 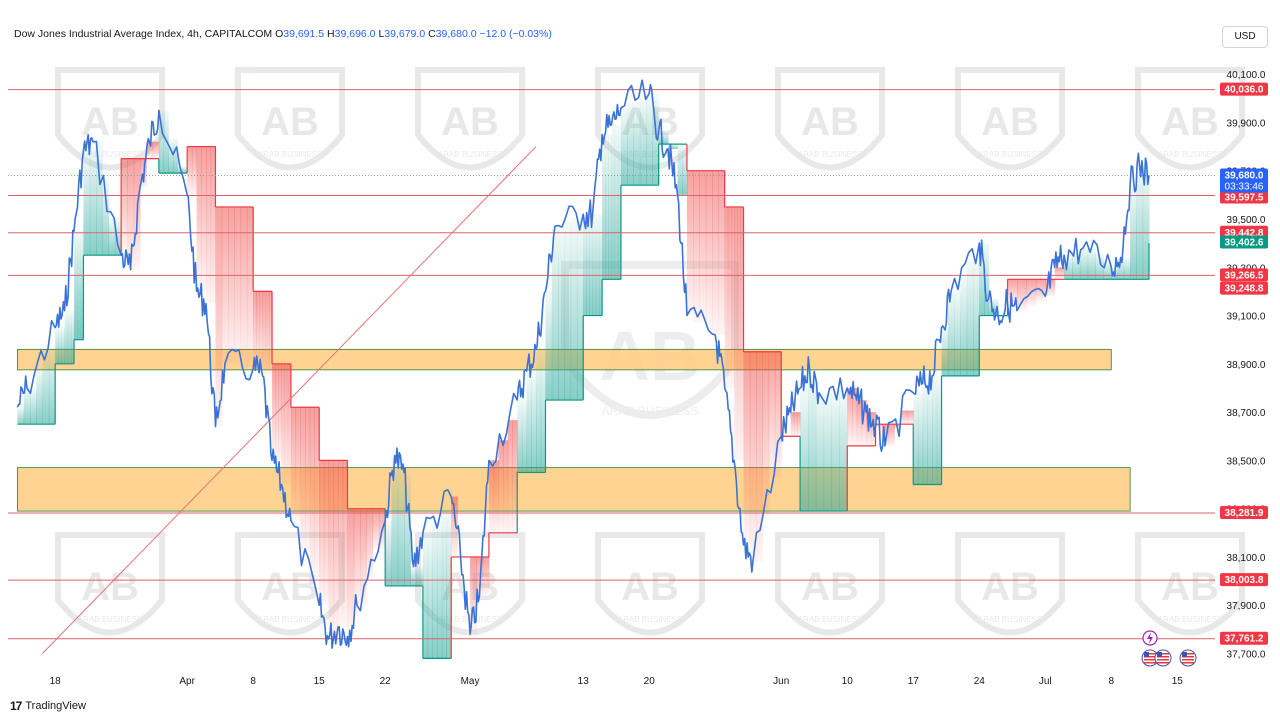 I want to click on x-axis-tick-label: Jul, so click(x=1045, y=681).